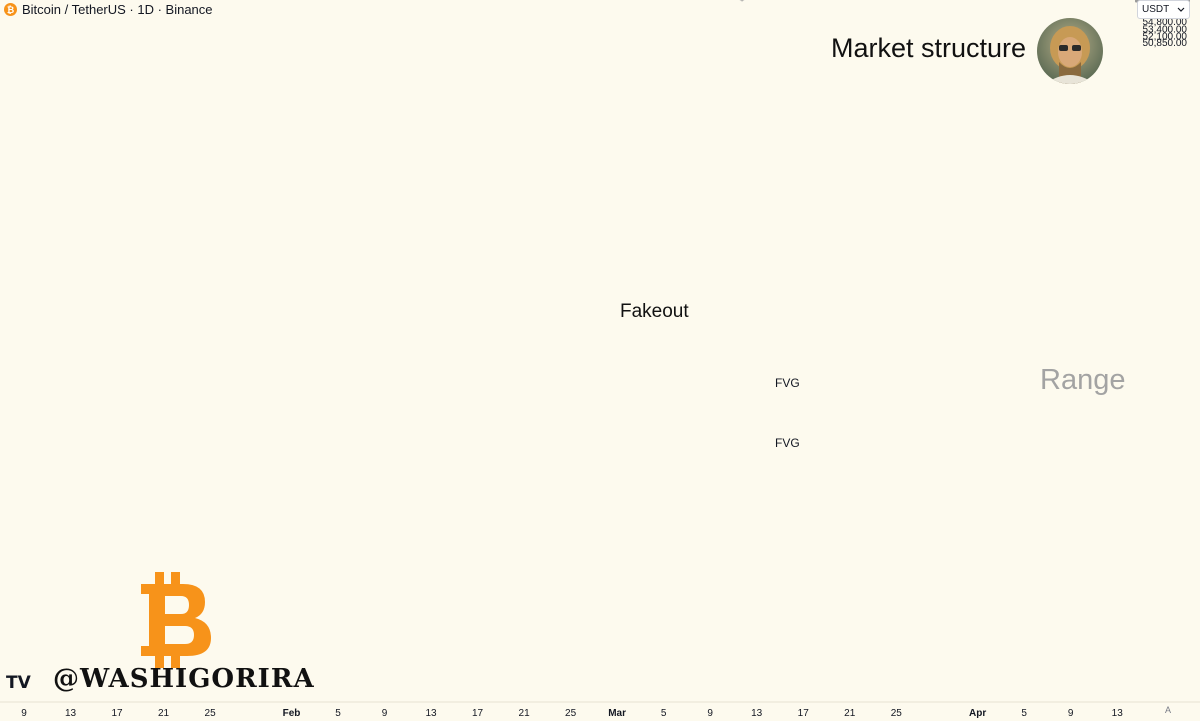 Image resolution: width=1200 pixels, height=721 pixels. What do you see at coordinates (1167, 710) in the screenshot?
I see `auto-scale-button: A` at bounding box center [1167, 710].